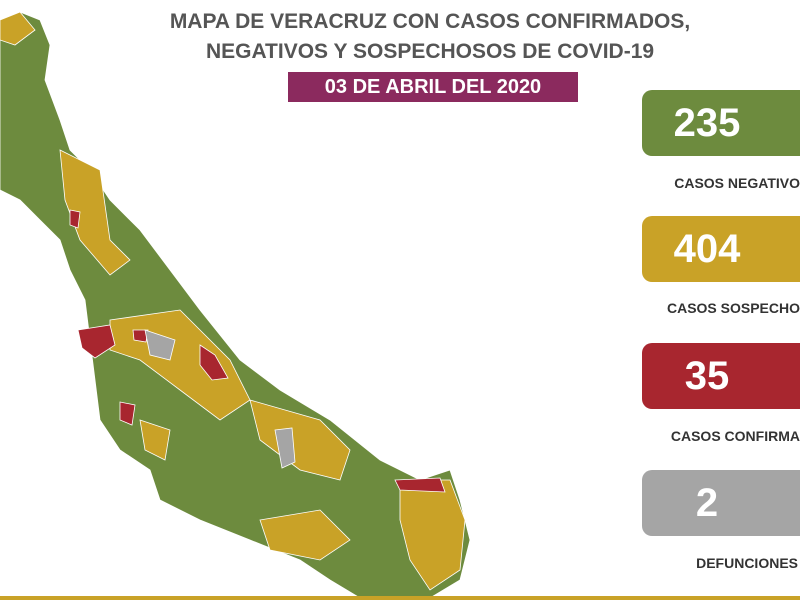 The height and width of the screenshot is (600, 800). I want to click on title: NEGATIVOS Y SOSPECHOSOS DE COVID-19, so click(430, 51).